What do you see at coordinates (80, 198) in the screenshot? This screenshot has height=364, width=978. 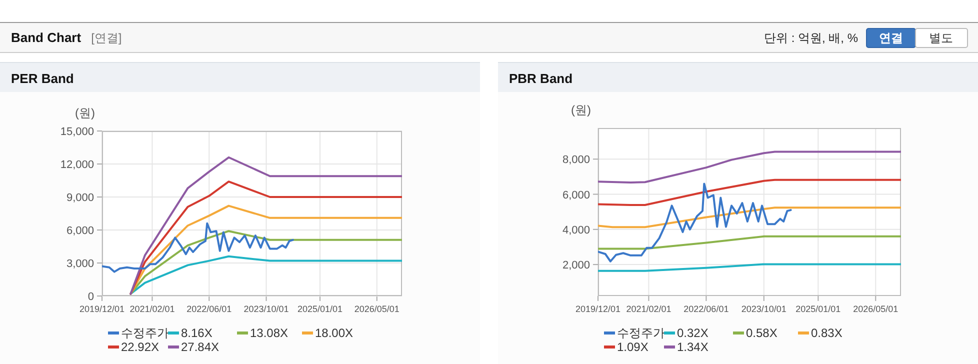 I see `y-tick-label: 9,000` at bounding box center [80, 198].